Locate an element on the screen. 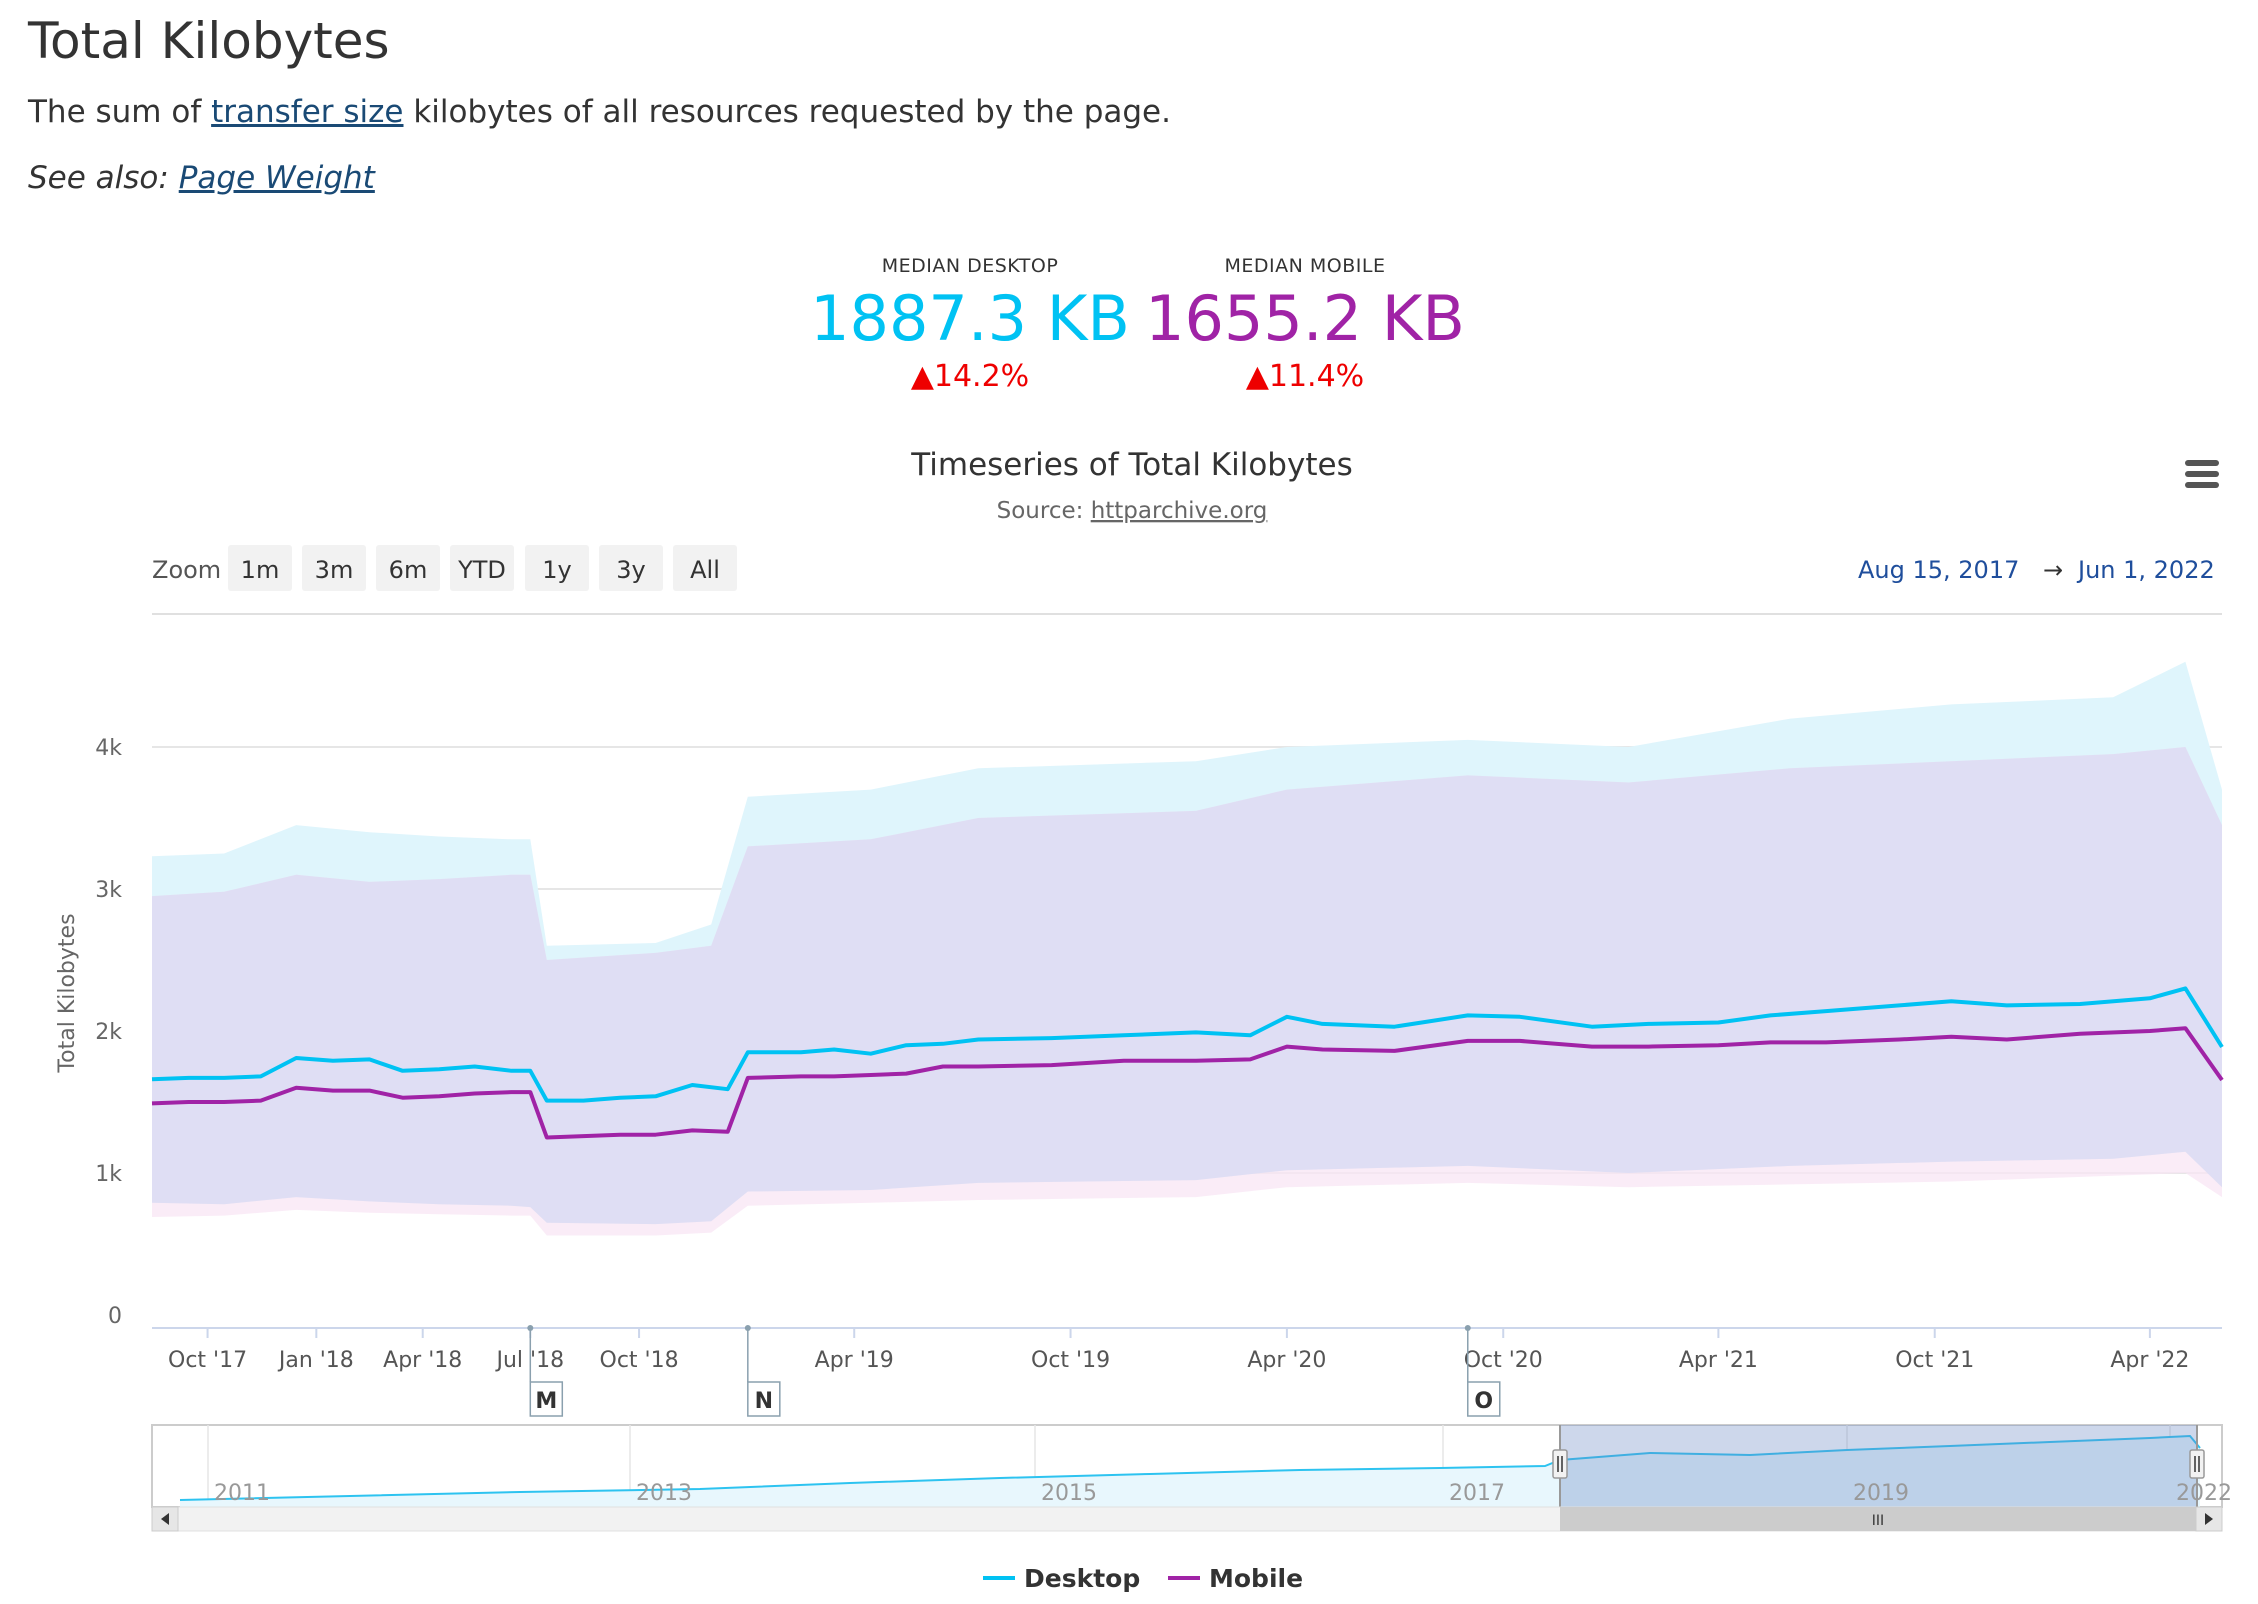 The height and width of the screenshot is (1604, 2258). see-also-prefix: See also: is located at coordinates (98, 178).